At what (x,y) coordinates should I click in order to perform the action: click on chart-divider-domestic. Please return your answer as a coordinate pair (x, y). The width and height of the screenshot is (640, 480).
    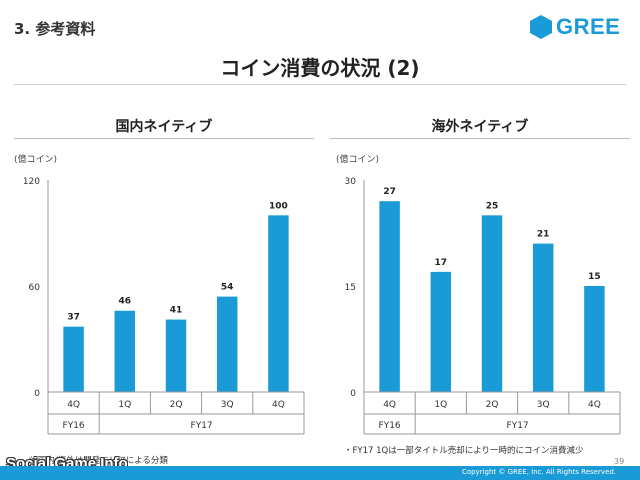
    Looking at the image, I should click on (164, 138).